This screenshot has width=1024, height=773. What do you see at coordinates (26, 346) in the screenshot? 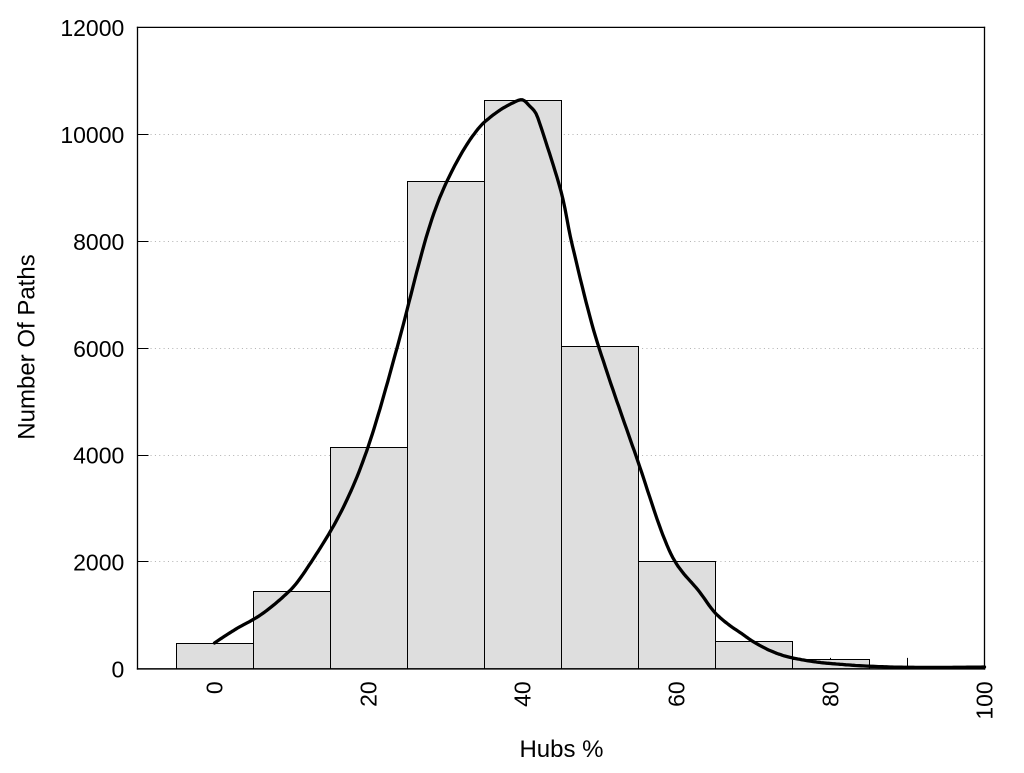
I see `svg-text: Number Of Paths` at bounding box center [26, 346].